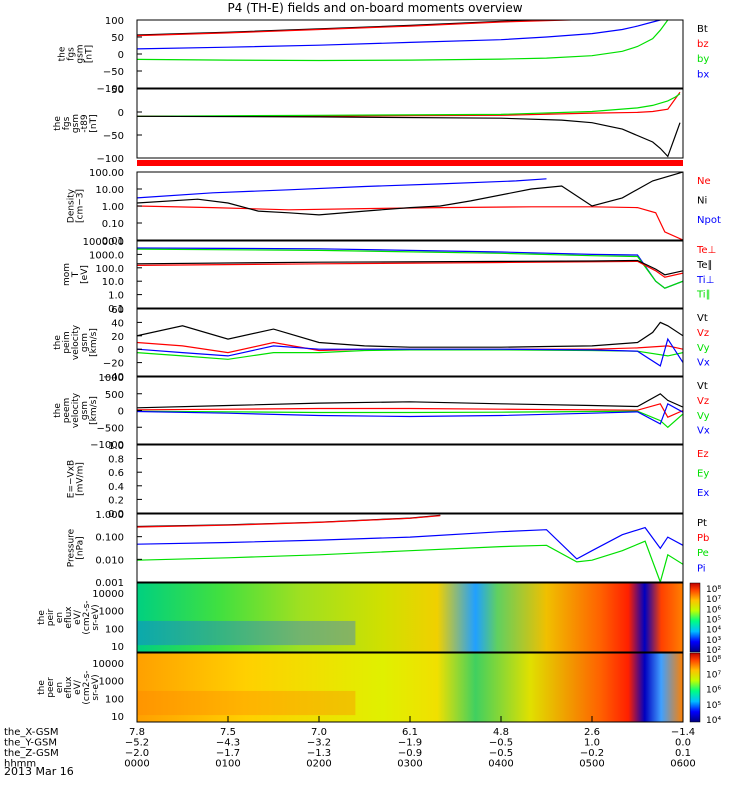 This screenshot has width=750, height=800. Describe the element at coordinates (706, 250) in the screenshot. I see `legend-moments-temp-Te⊥: Te⊥` at that location.